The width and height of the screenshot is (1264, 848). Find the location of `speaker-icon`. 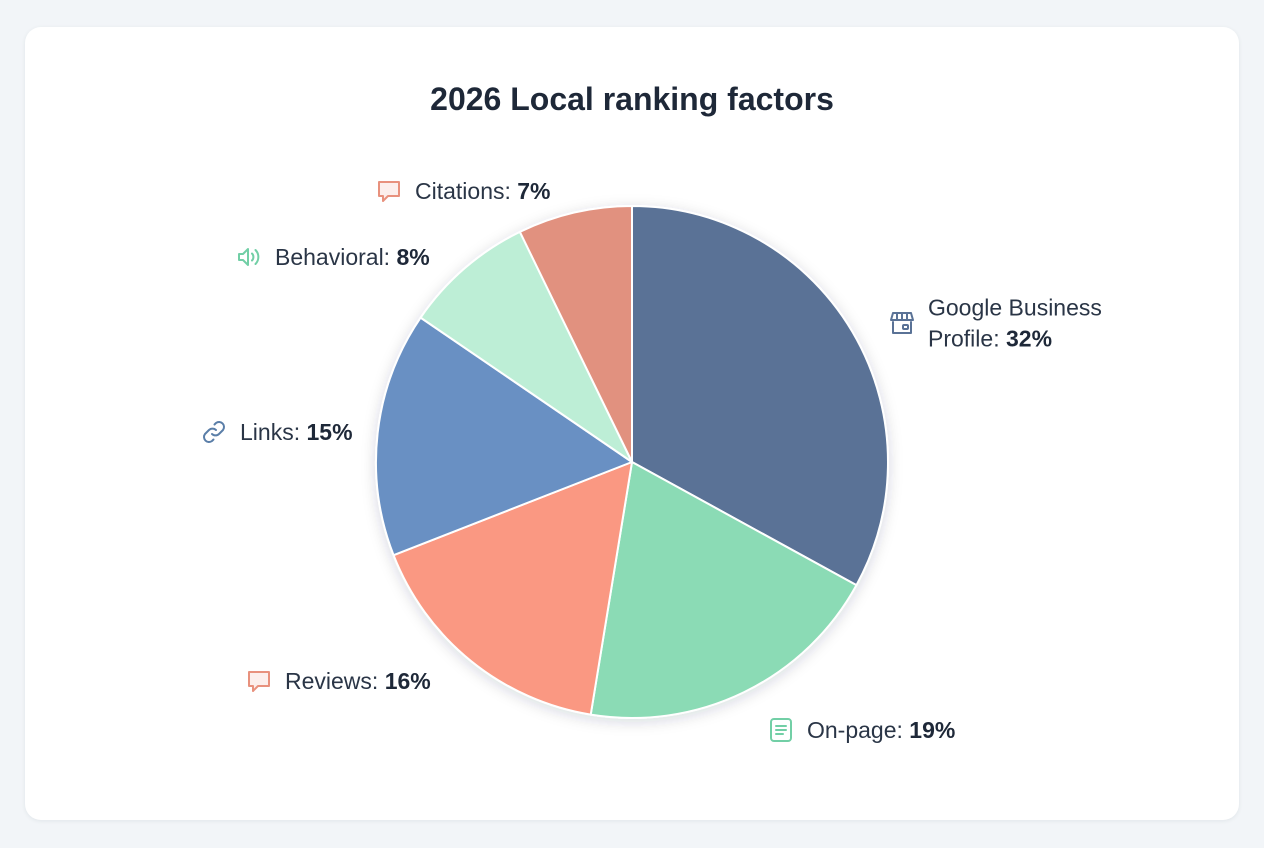

speaker-icon is located at coordinates (249, 257).